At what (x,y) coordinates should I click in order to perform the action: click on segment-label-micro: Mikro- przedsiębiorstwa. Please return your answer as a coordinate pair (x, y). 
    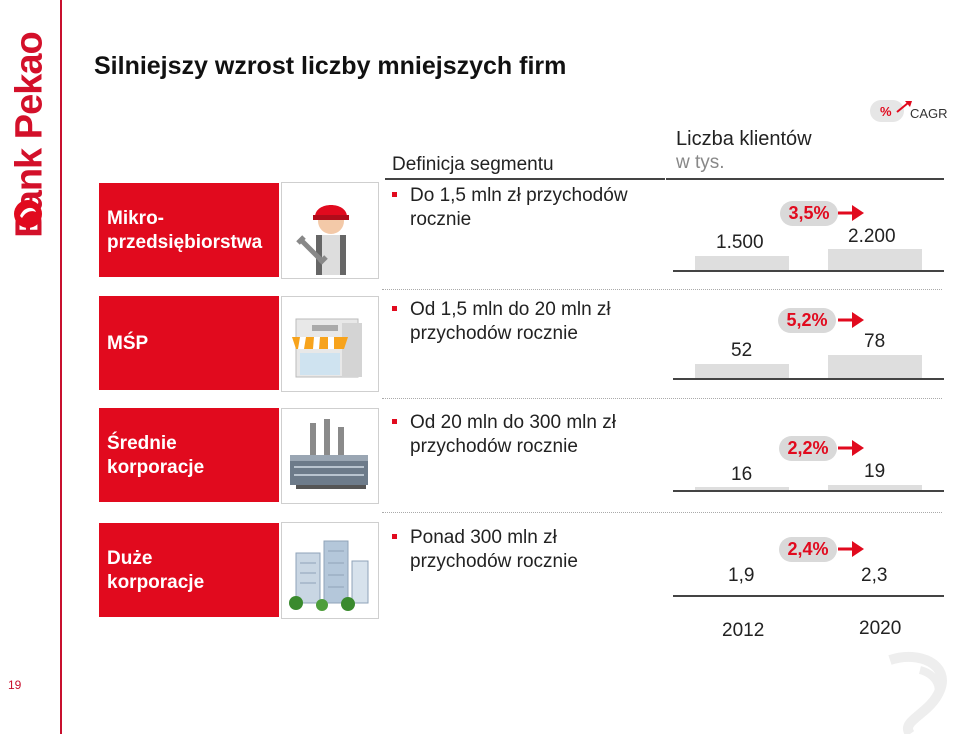
    Looking at the image, I should click on (189, 230).